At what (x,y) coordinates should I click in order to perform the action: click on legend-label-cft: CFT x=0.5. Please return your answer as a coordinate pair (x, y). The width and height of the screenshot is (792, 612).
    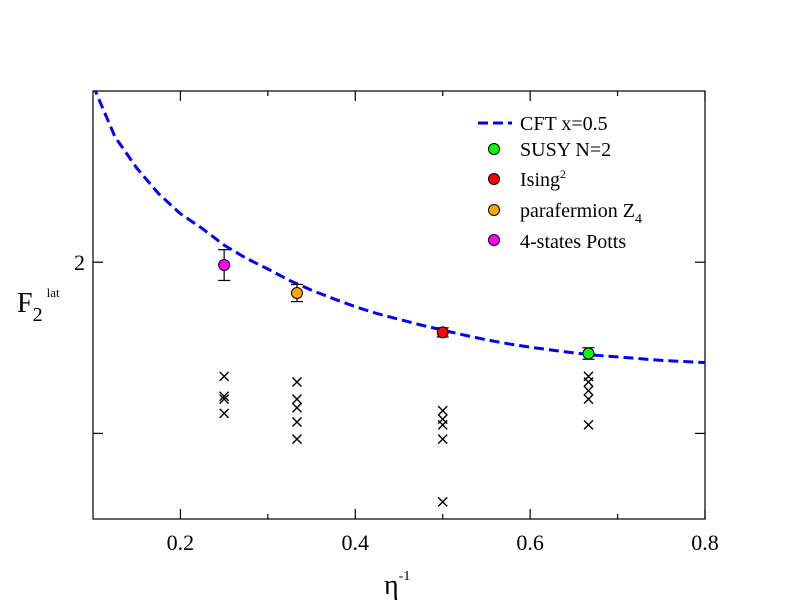
    Looking at the image, I should click on (564, 124).